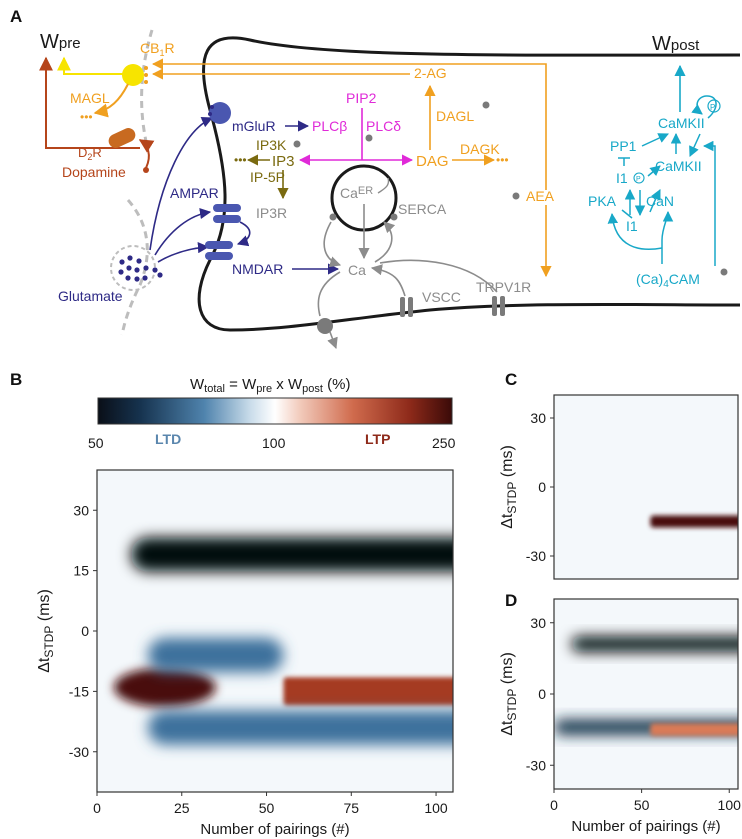  What do you see at coordinates (430, 73) in the screenshot?
I see `two-ag-label: 2-AG` at bounding box center [430, 73].